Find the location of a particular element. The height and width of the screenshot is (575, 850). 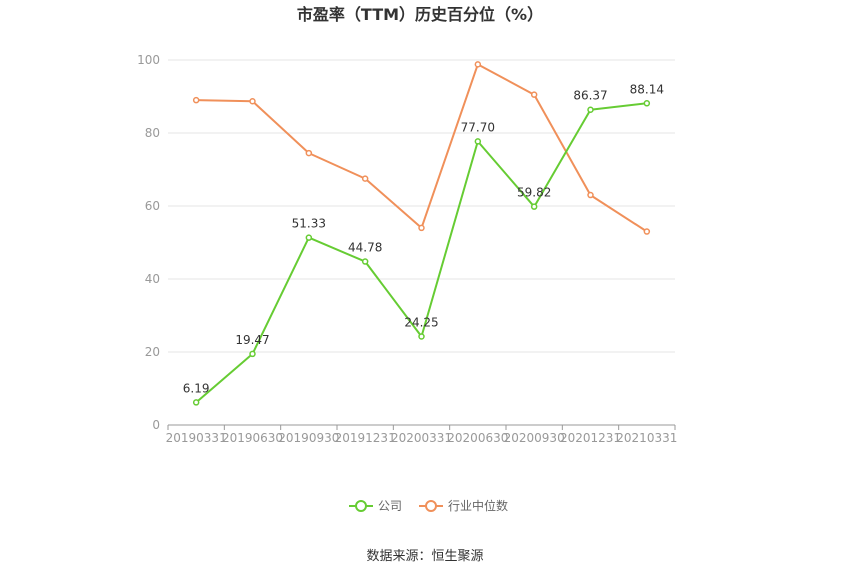

data-label: 77.70 is located at coordinates (478, 127).